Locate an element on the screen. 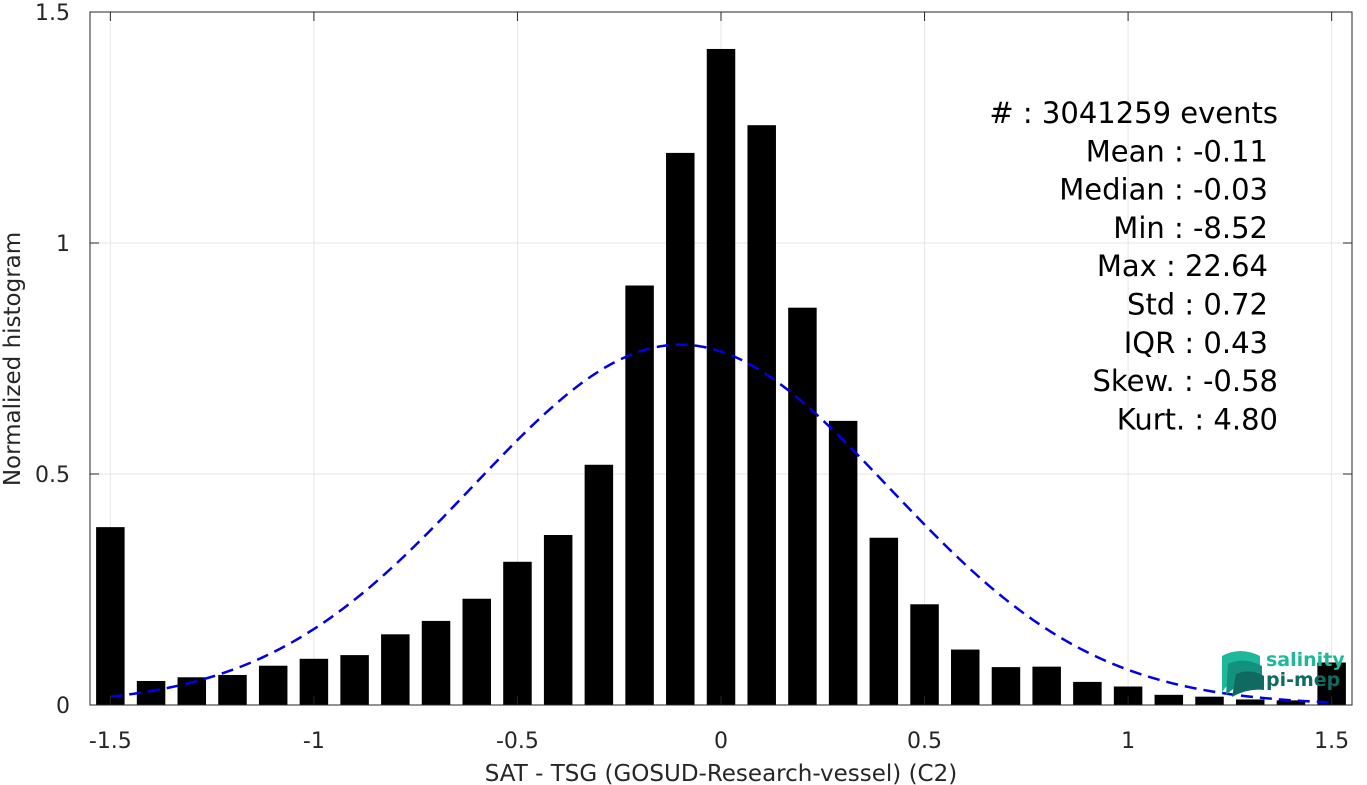 This screenshot has width=1367, height=785. stat-line-7: Skew. : -0.58 is located at coordinates (1185, 381).